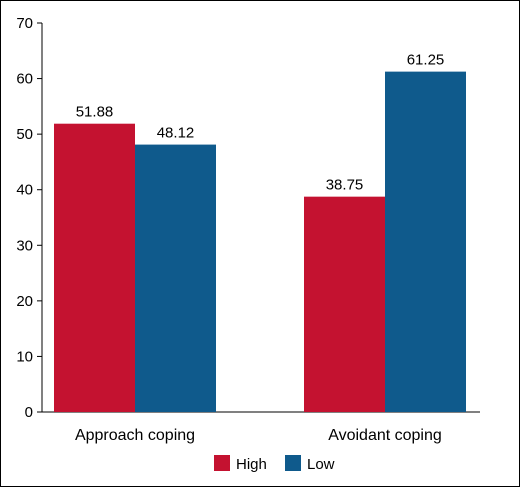 The width and height of the screenshot is (520, 487). I want to click on legend-label: Low, so click(321, 464).